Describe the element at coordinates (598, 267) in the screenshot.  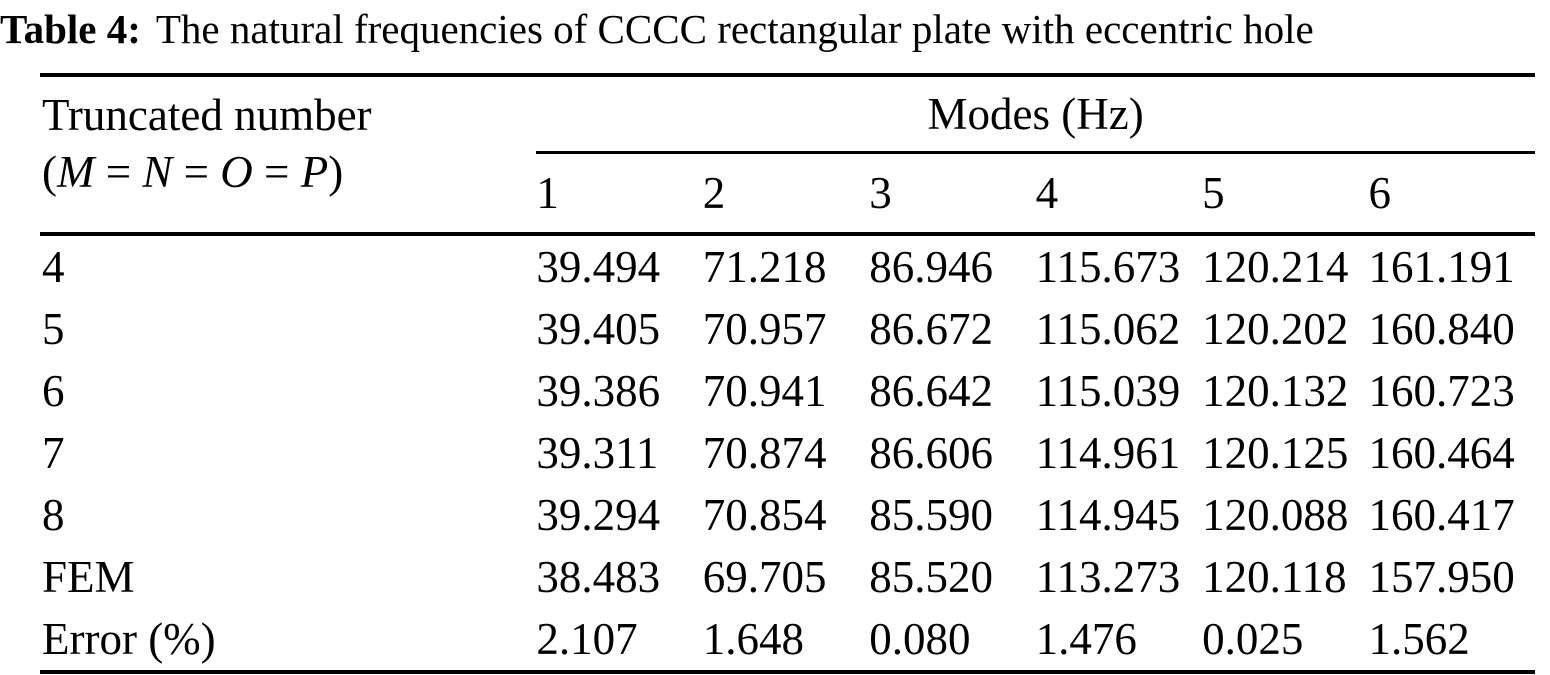
I see `value-cell: 39.494` at that location.